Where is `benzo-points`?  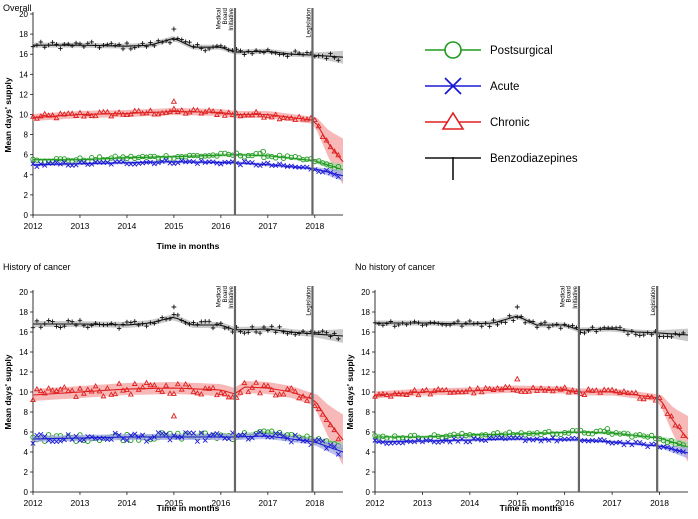 benzo-points is located at coordinates (185, 44).